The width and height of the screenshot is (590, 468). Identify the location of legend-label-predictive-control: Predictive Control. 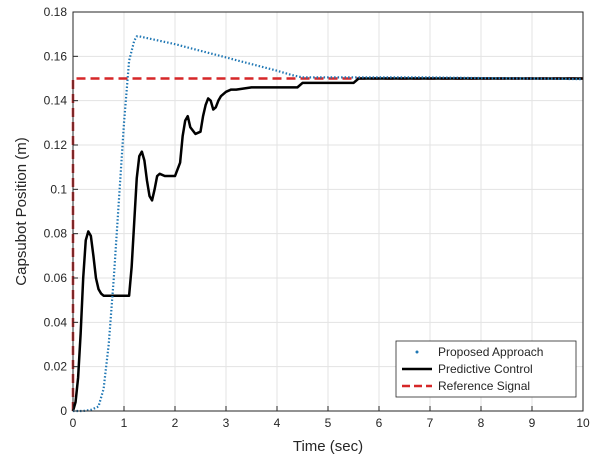
(485, 369).